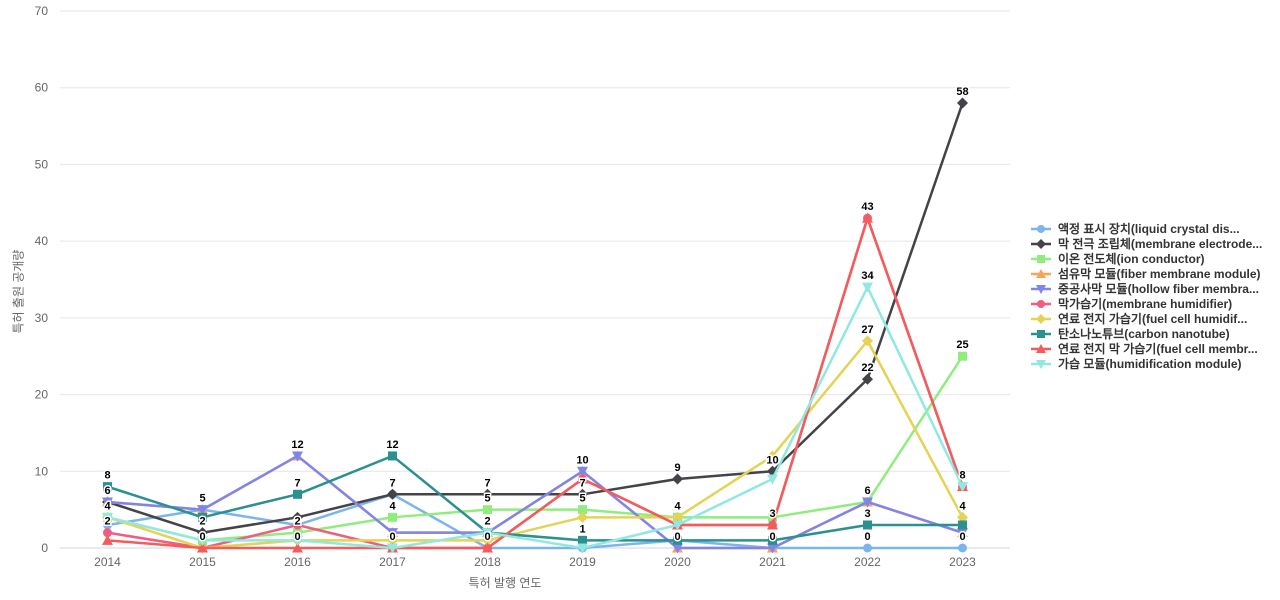 This screenshot has width=1280, height=600. Describe the element at coordinates (1154, 258) in the screenshot. I see `legend-item-2: 이온 전도체(ion conductor)` at that location.